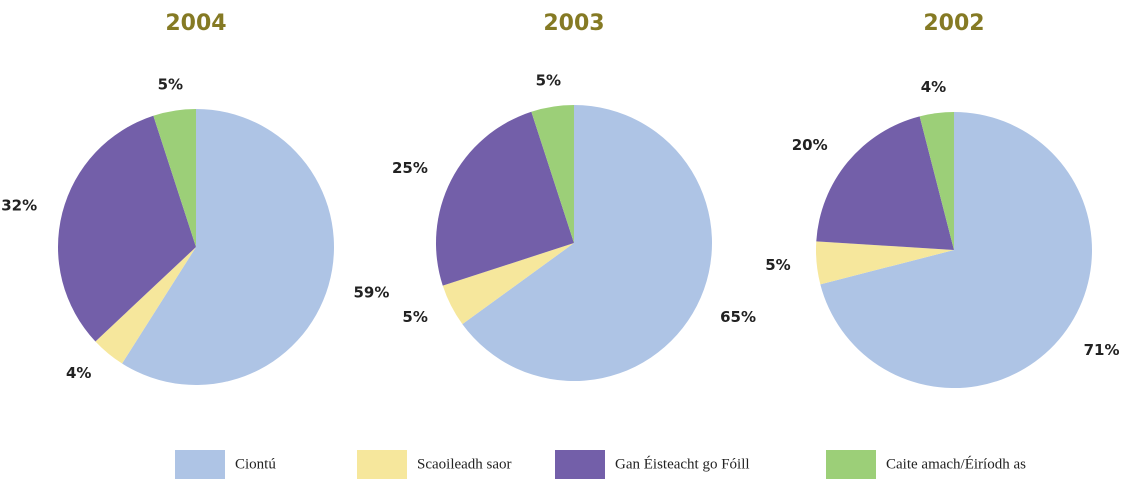 The width and height of the screenshot is (1144, 482). What do you see at coordinates (1102, 350) in the screenshot?
I see `value-label: 71%` at bounding box center [1102, 350].